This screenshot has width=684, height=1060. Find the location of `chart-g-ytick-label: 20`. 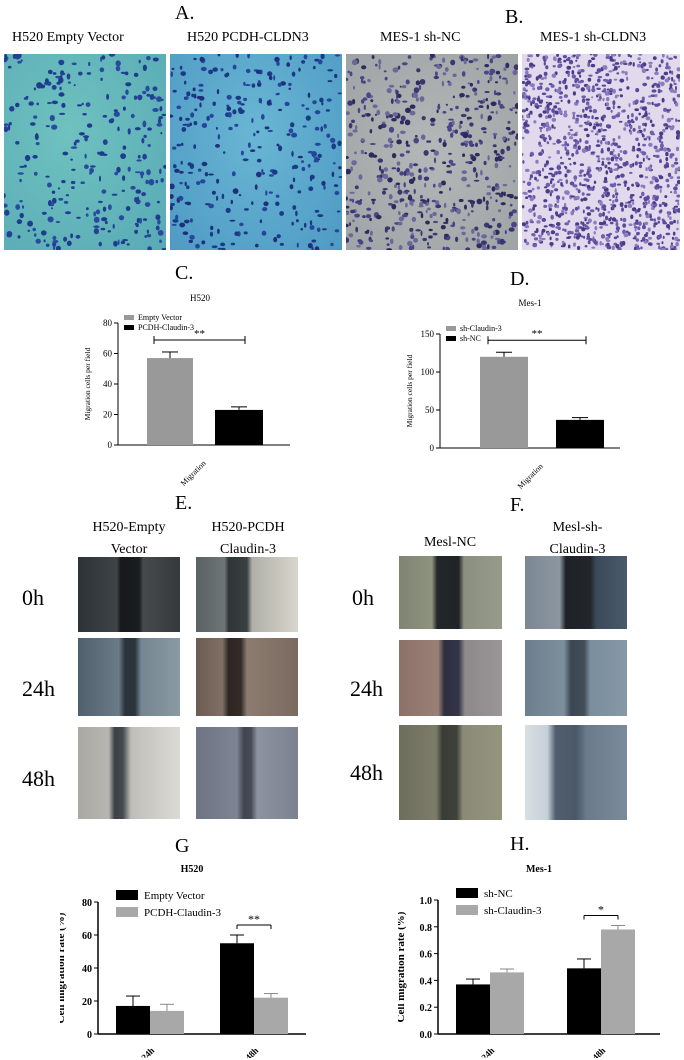

chart-g-ytick-label: 20 is located at coordinates (87, 1002).